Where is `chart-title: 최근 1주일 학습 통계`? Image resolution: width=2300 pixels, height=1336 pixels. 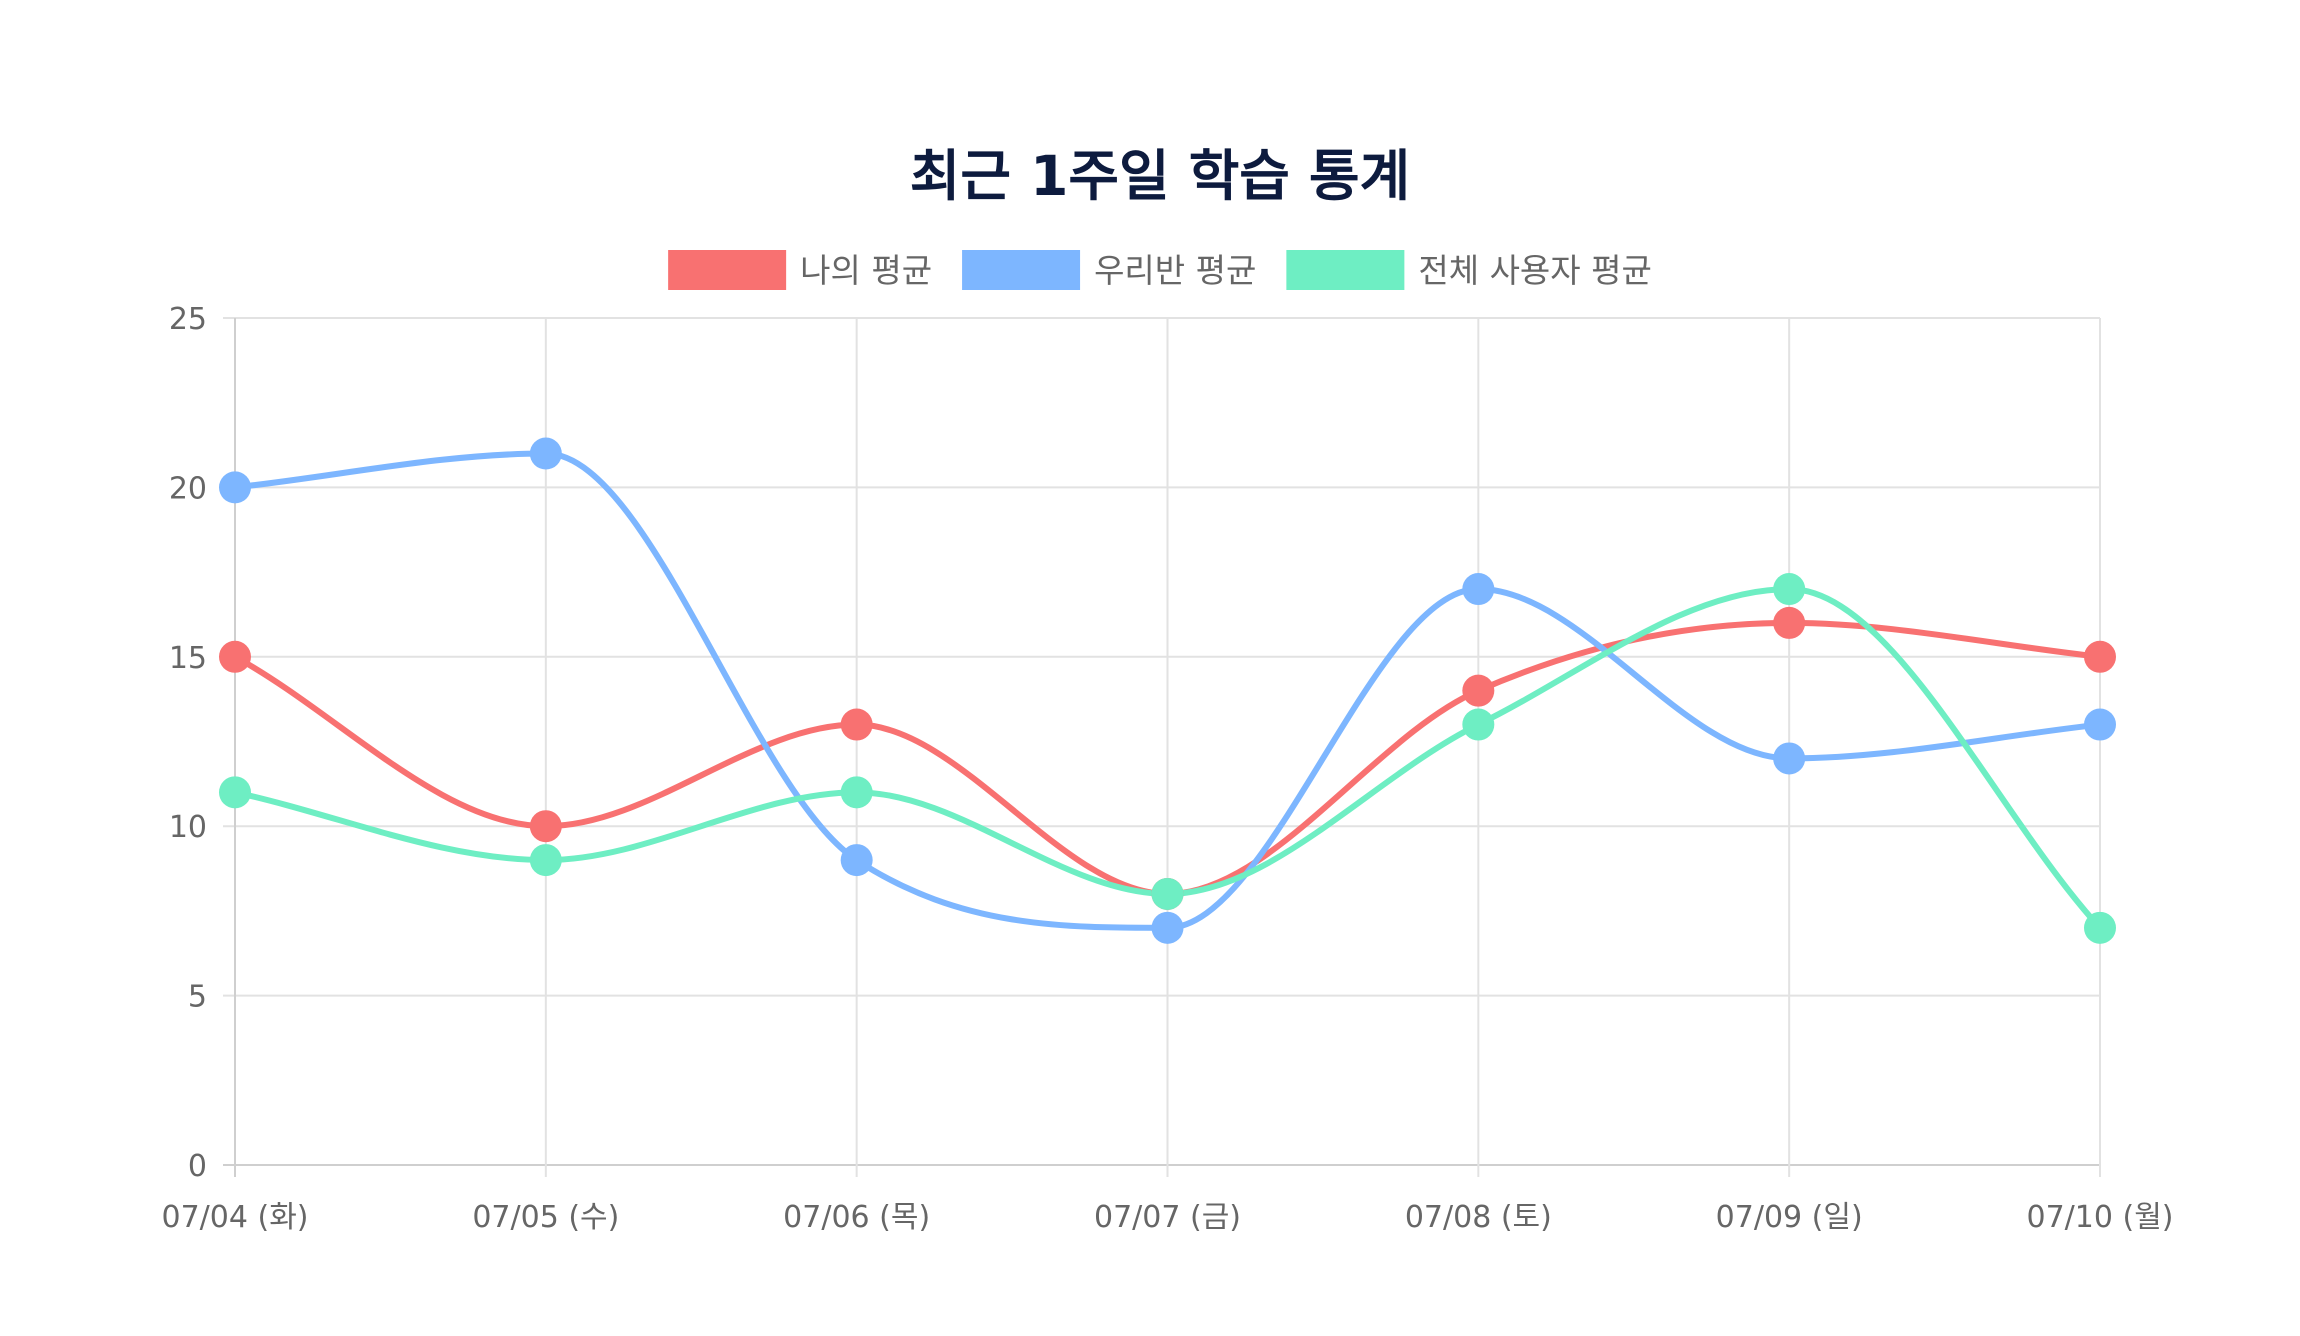 chart-title: 최근 1주일 학습 통계 is located at coordinates (1160, 176).